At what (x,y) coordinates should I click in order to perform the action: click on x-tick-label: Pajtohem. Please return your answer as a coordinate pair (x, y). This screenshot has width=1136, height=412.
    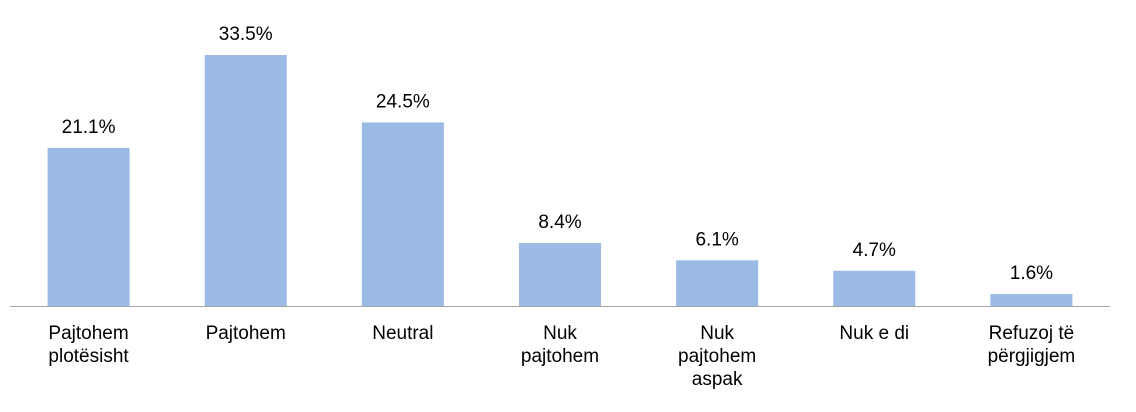
    Looking at the image, I should click on (245, 333).